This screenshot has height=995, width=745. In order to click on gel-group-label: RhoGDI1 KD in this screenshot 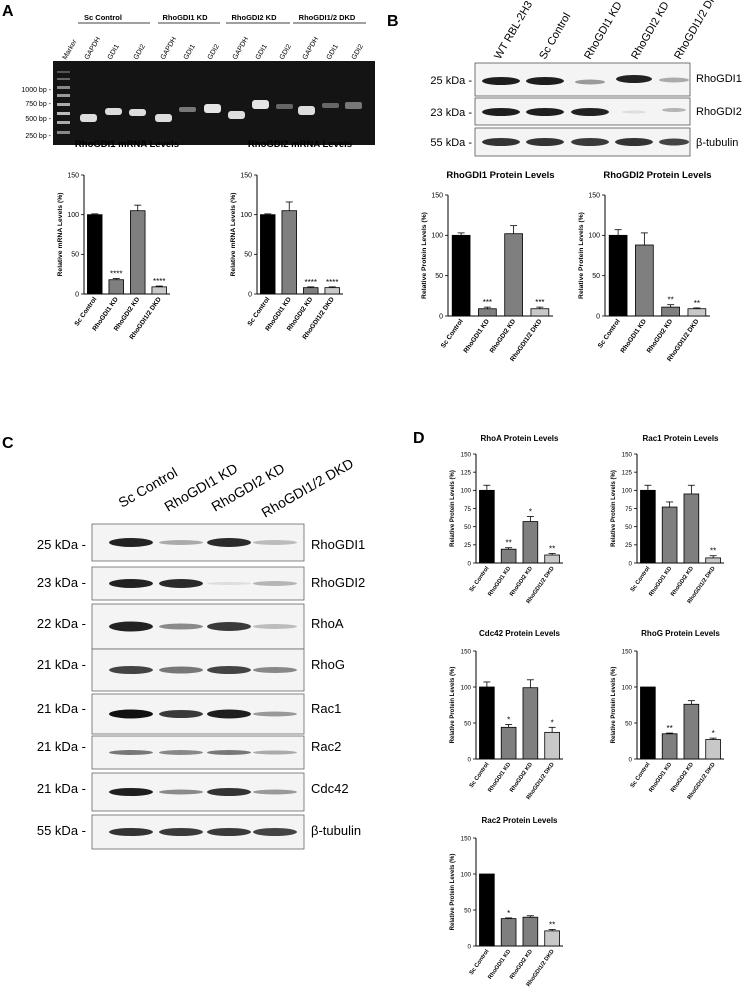, I will do `click(186, 17)`.